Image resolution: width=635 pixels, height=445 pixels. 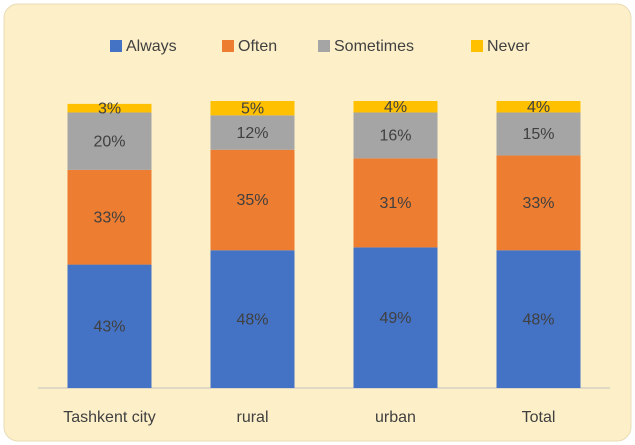 What do you see at coordinates (109, 417) in the screenshot?
I see `x-tick-label: Tashkent city` at bounding box center [109, 417].